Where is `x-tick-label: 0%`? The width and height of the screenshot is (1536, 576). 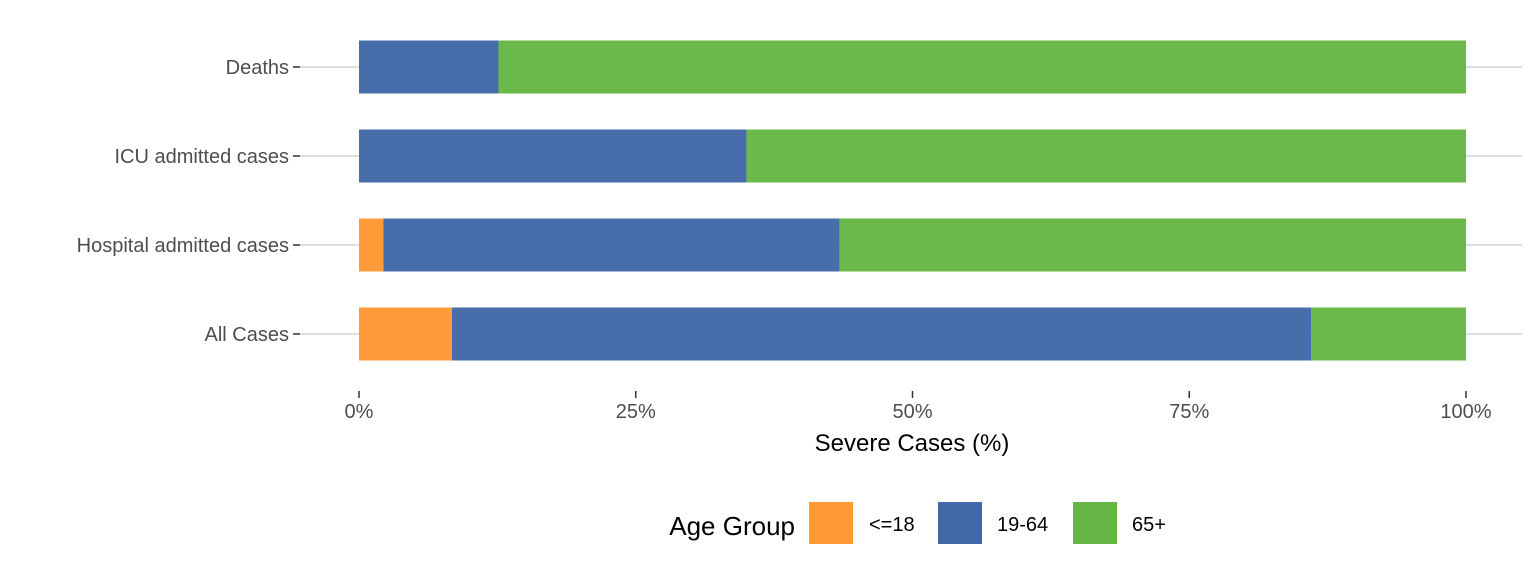 x-tick-label: 0% is located at coordinates (359, 412).